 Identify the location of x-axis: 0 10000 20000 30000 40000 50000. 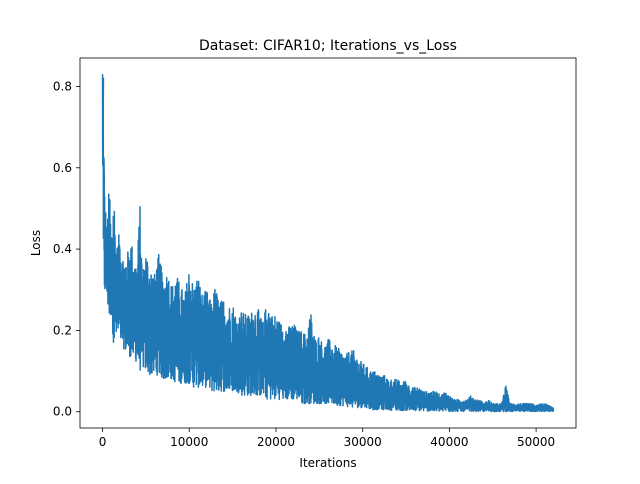
(327, 438).